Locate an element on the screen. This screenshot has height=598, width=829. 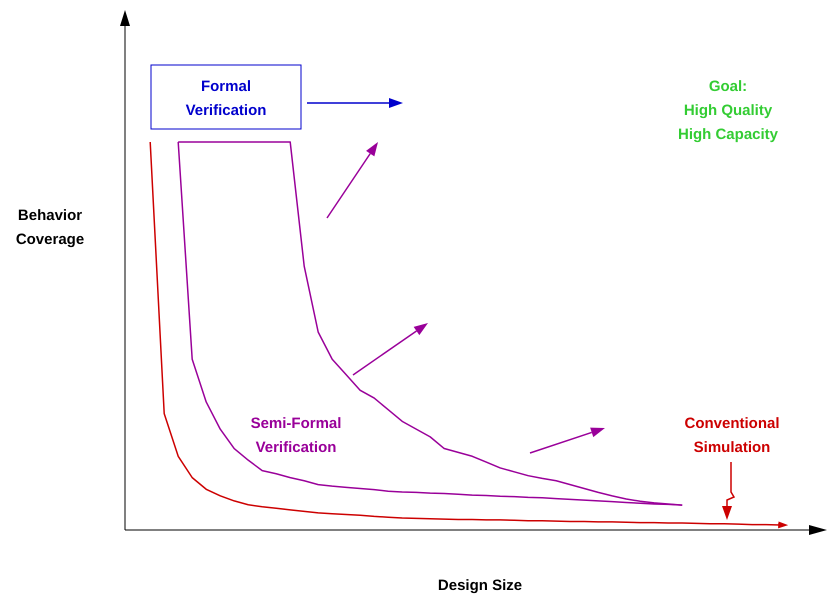
annotation: Goal: High Quality High Capacity is located at coordinates (728, 110).